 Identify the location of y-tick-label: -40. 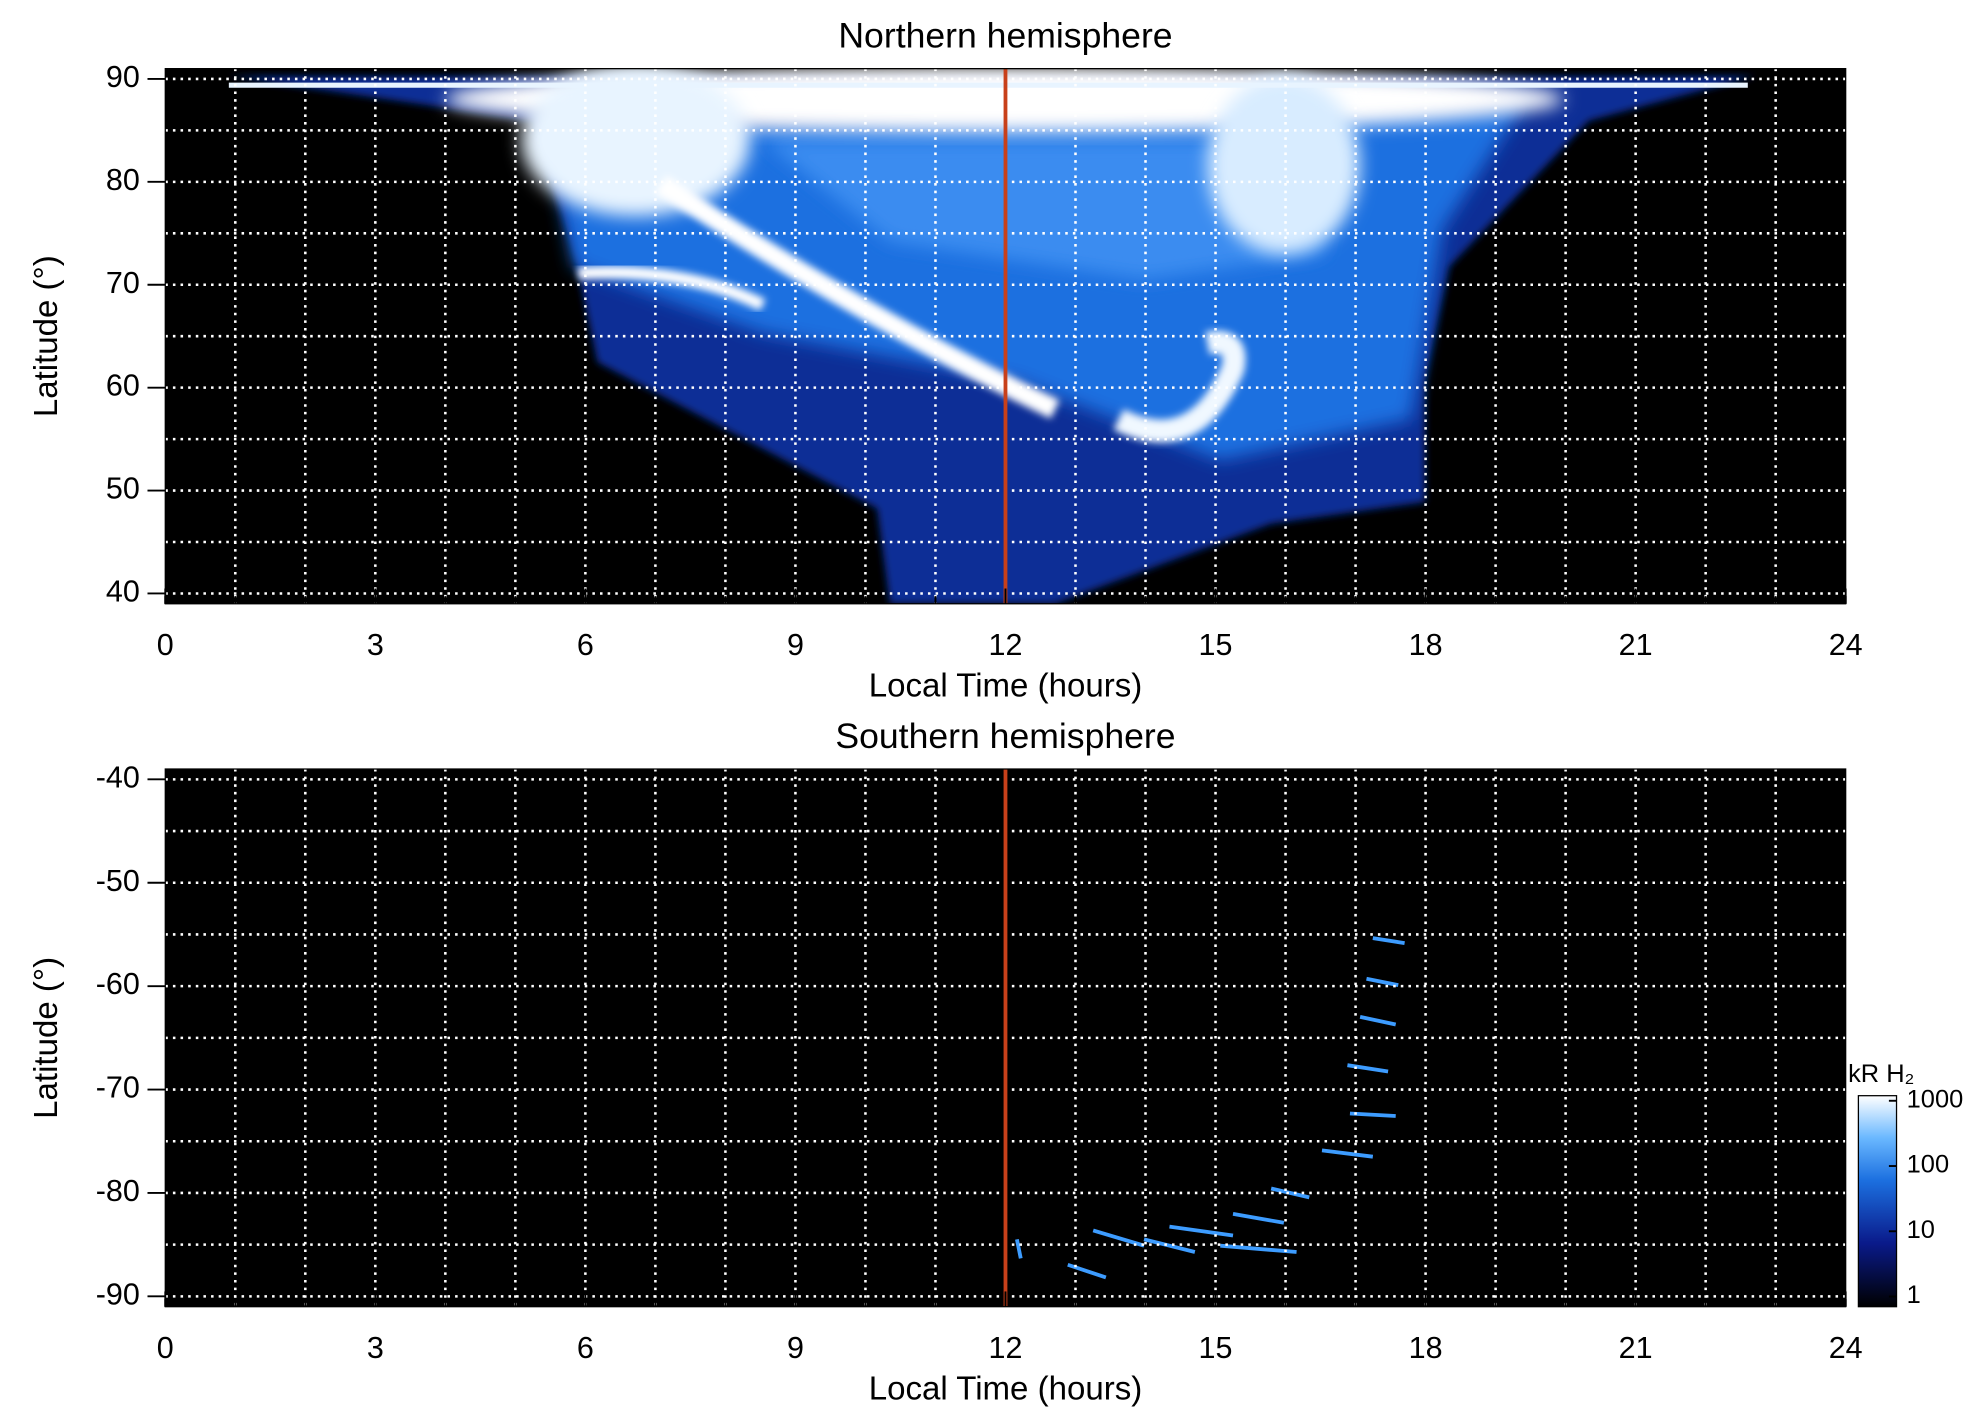
(118, 777).